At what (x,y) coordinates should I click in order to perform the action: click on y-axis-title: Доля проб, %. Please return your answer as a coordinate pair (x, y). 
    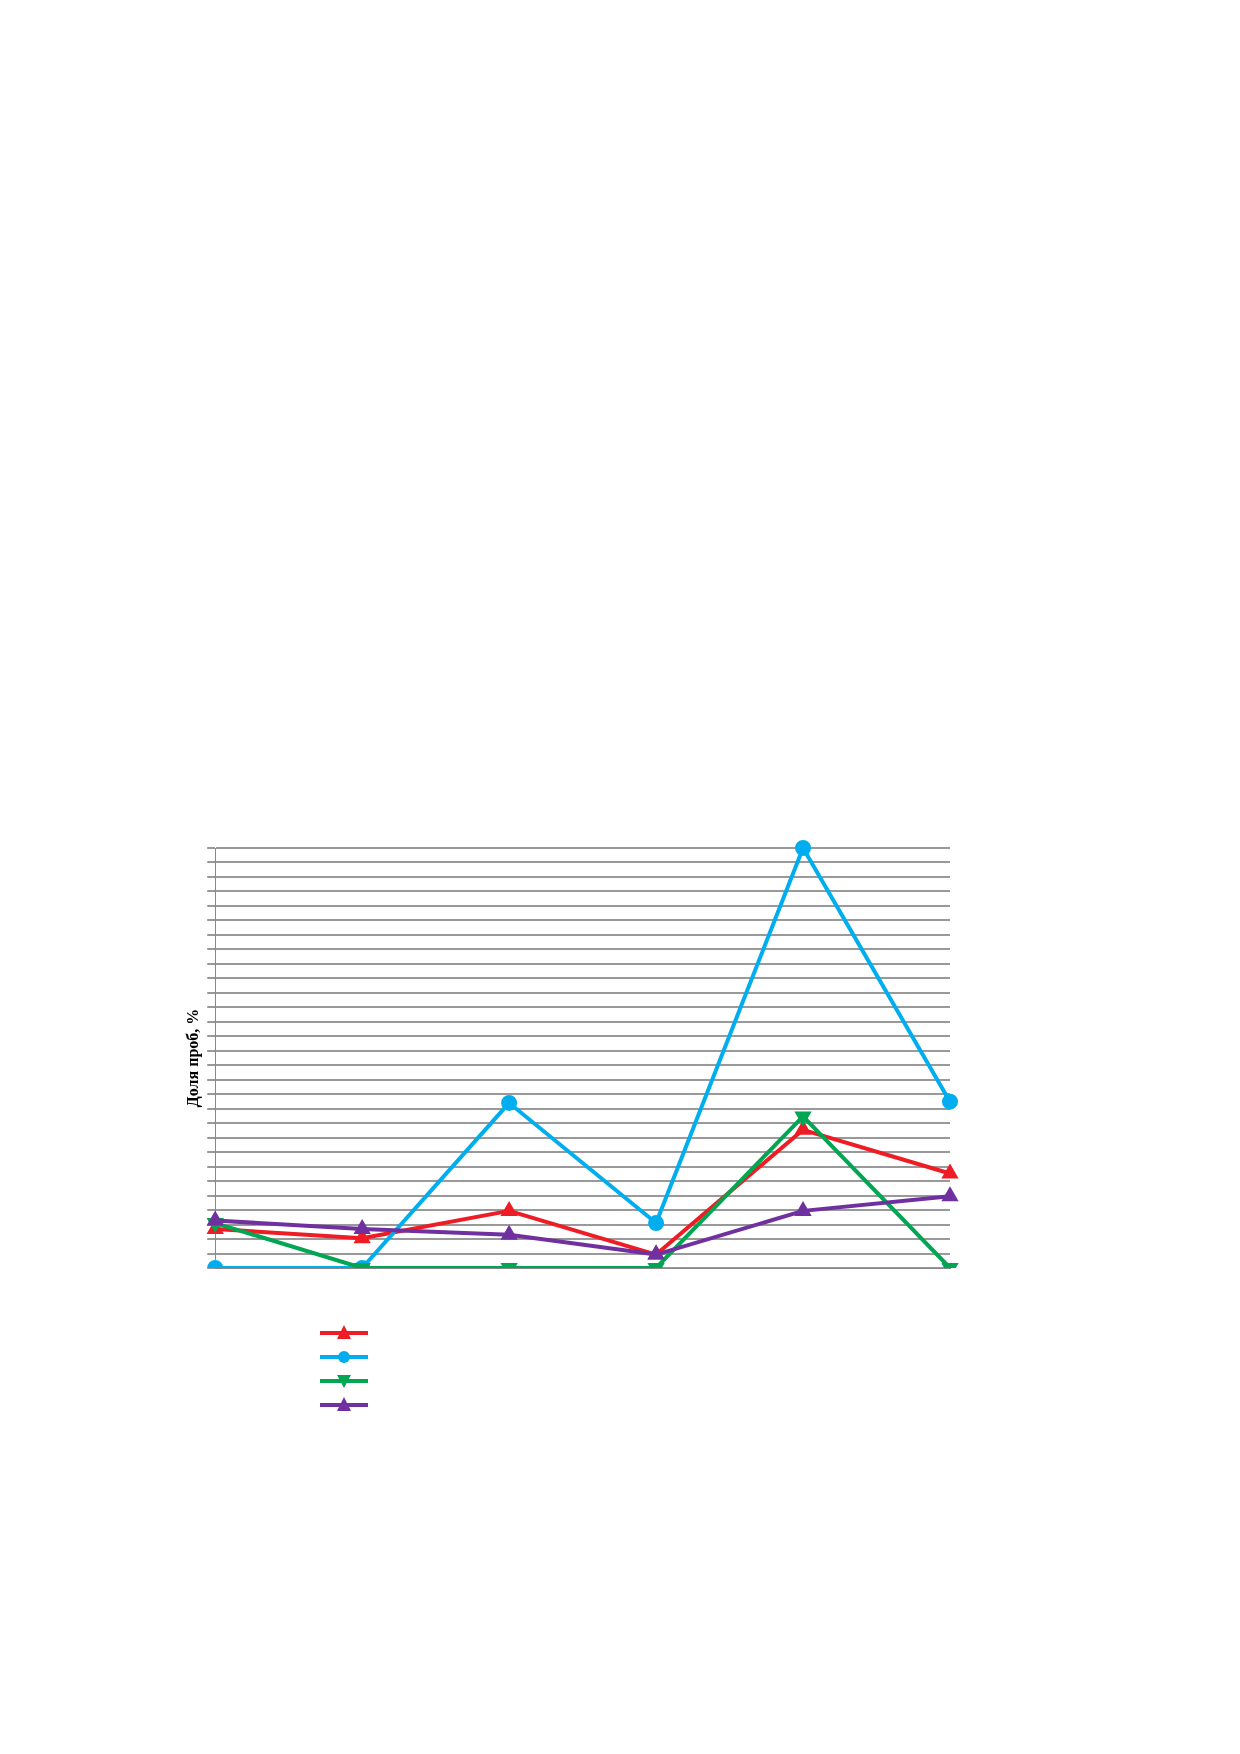
    Looking at the image, I should click on (192, 1058).